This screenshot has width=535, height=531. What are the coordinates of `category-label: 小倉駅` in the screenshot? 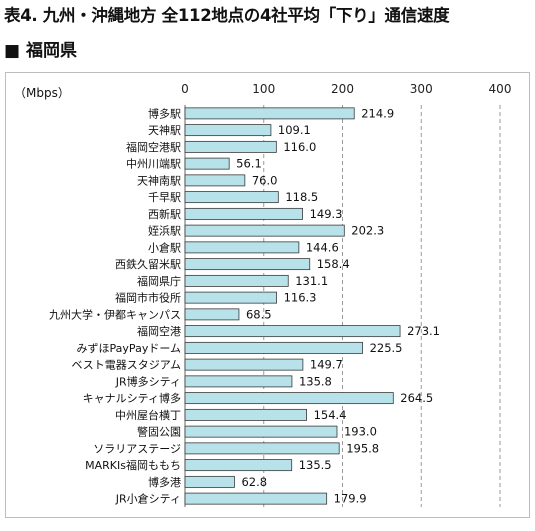 It's located at (164, 247).